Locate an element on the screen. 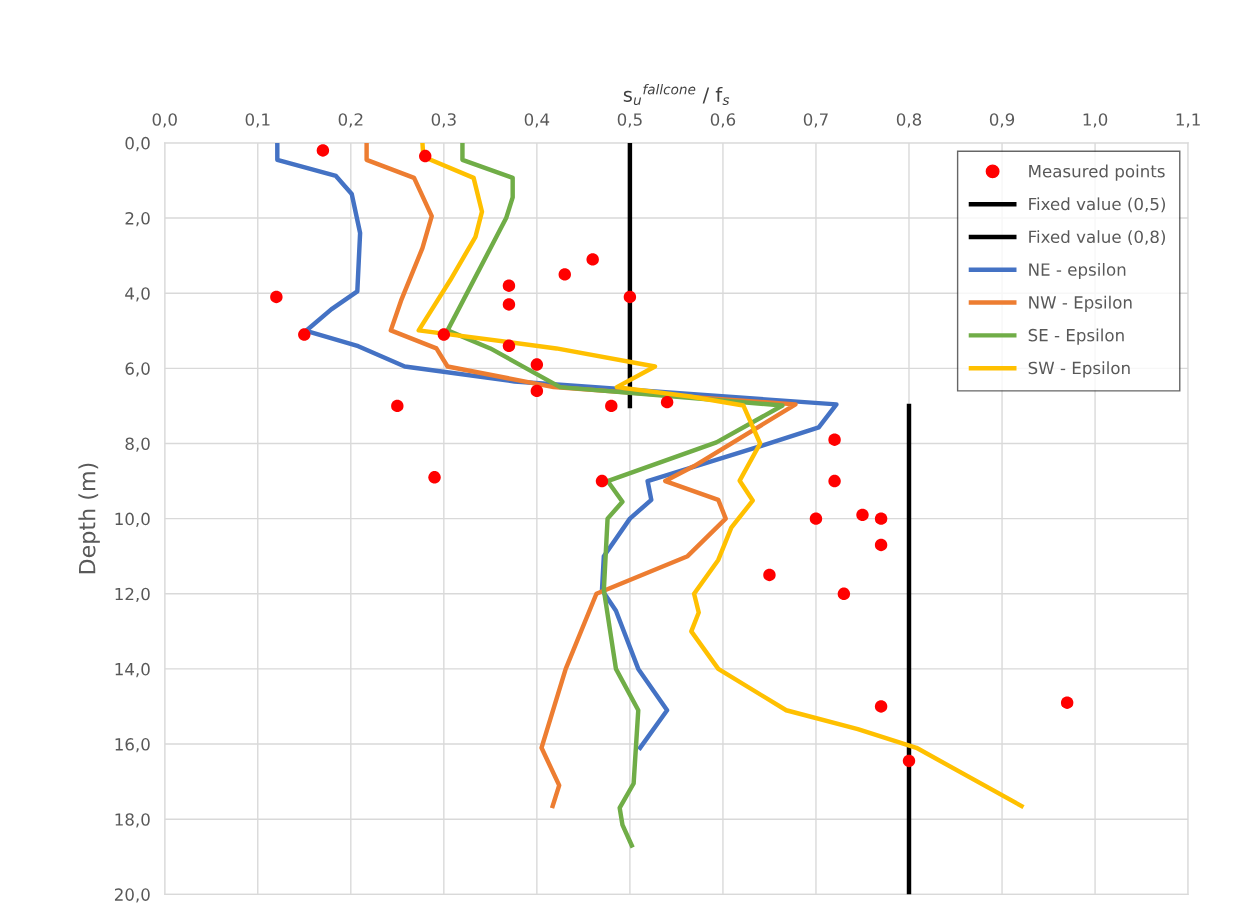  x-tick-label: 0,8 is located at coordinates (909, 120).